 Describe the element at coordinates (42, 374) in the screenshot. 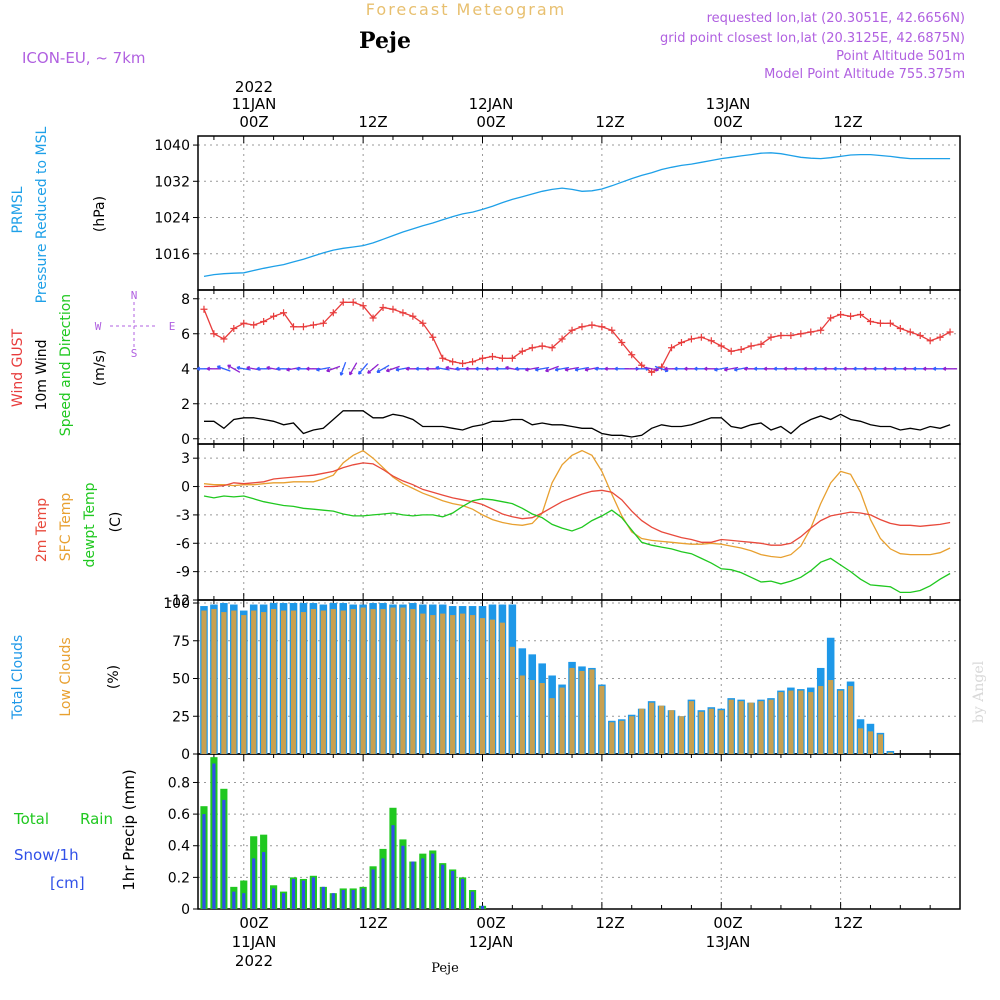

I see `wind-label: 10m Wind` at that location.